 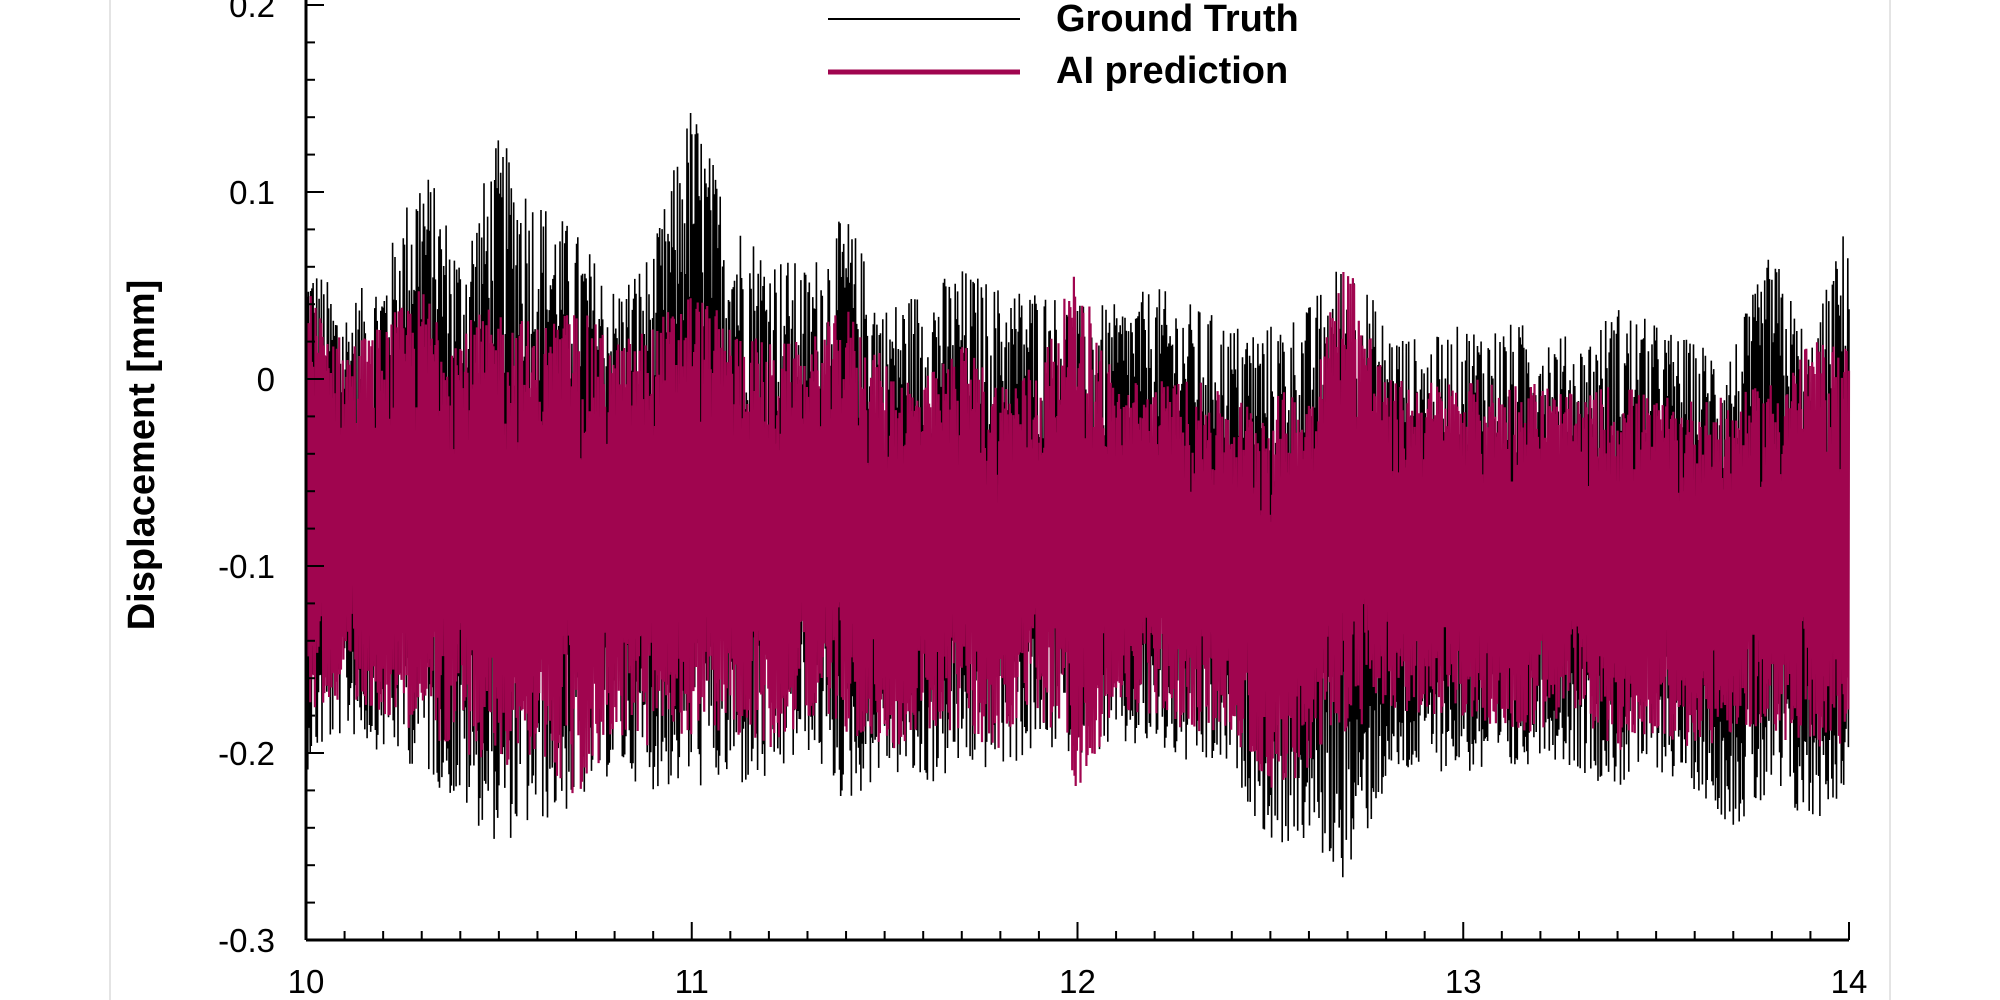 I want to click on y-tick-label--0.2: -0.2, so click(x=246, y=753).